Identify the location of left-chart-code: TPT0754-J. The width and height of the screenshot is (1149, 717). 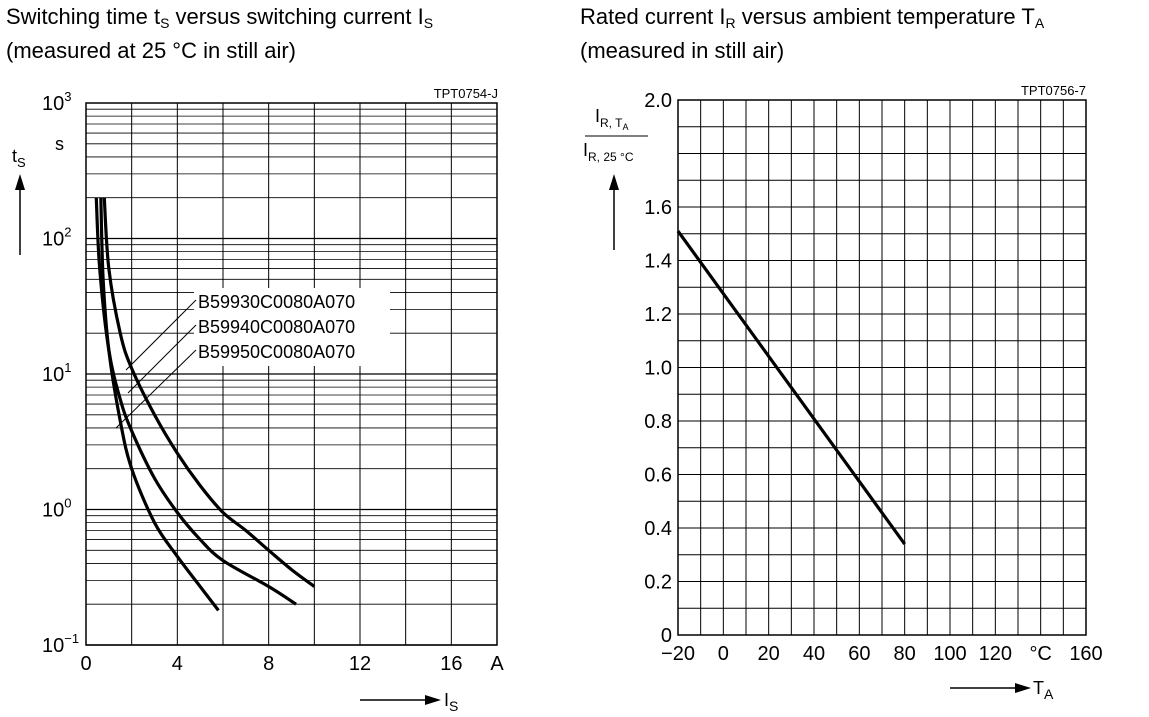
(466, 93).